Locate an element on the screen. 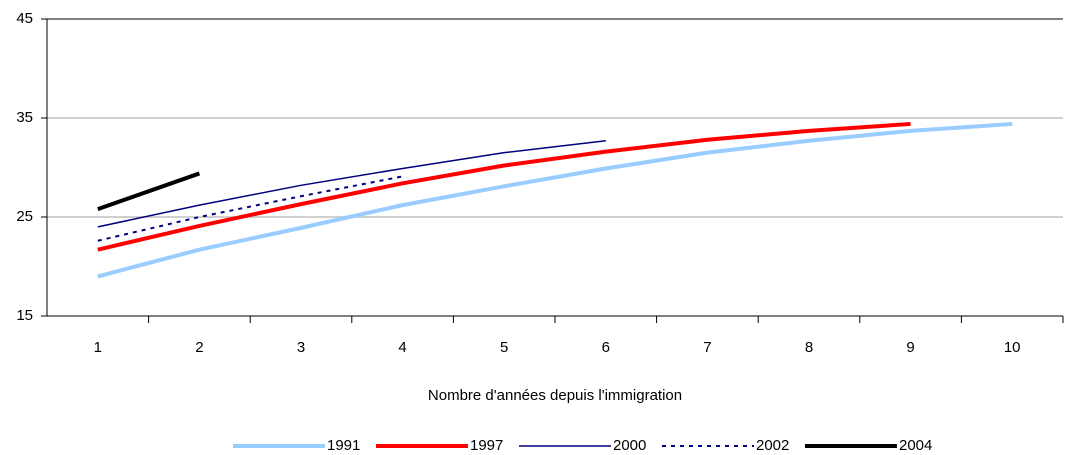  y-tick-label: 35 is located at coordinates (24, 117).